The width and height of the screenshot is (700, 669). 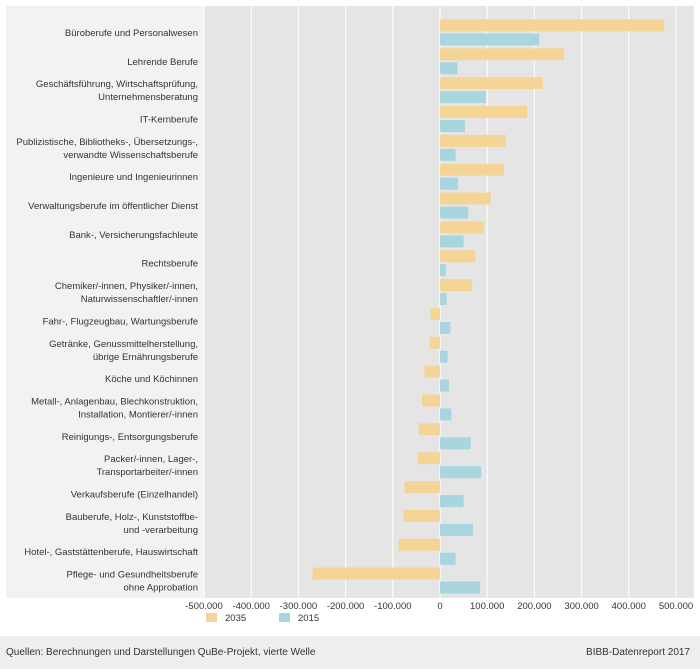 What do you see at coordinates (162, 62) in the screenshot?
I see `category-label: Lehrende Berufe` at bounding box center [162, 62].